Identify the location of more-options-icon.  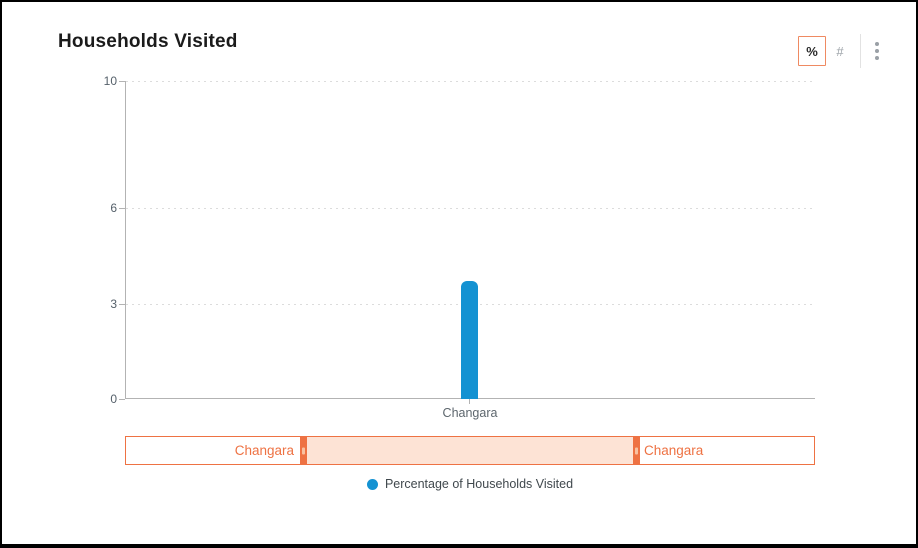
(877, 51).